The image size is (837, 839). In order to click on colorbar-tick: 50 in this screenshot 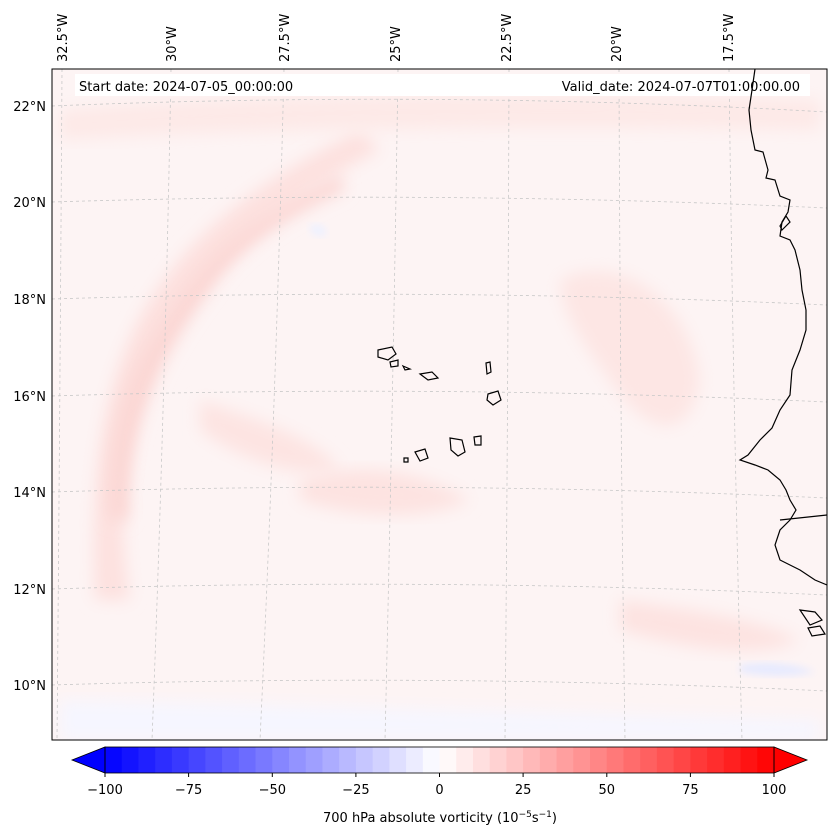, I will do `click(607, 785)`.